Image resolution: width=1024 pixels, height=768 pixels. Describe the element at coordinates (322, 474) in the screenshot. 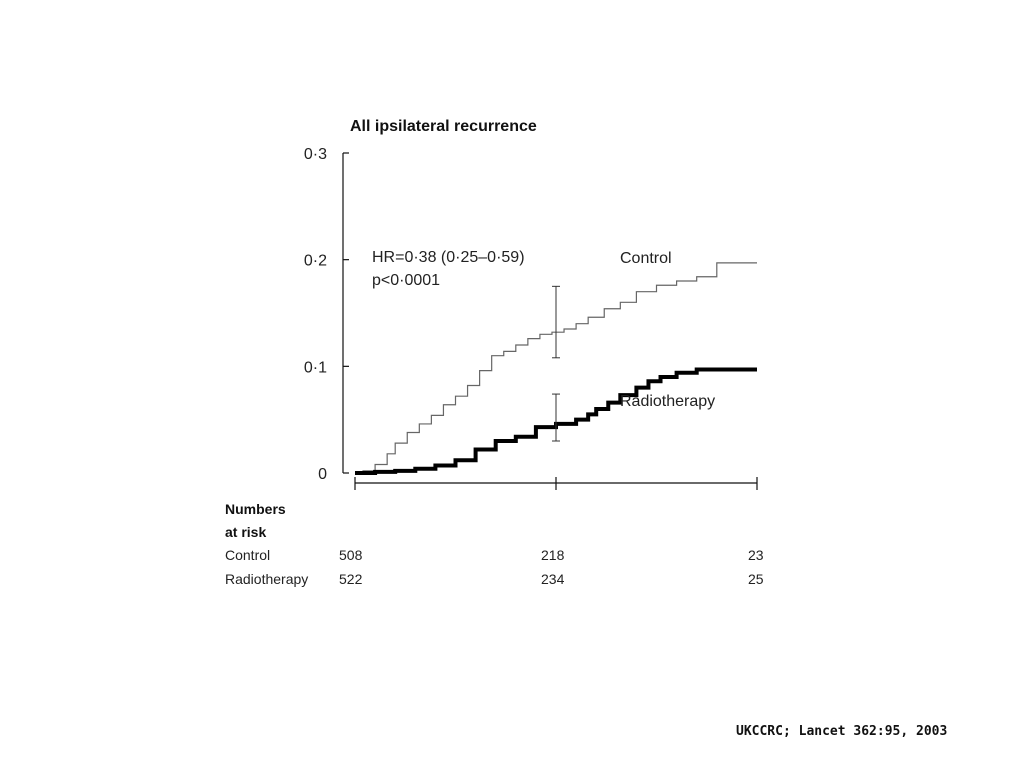

I see `y-tick-label-0: 0` at that location.